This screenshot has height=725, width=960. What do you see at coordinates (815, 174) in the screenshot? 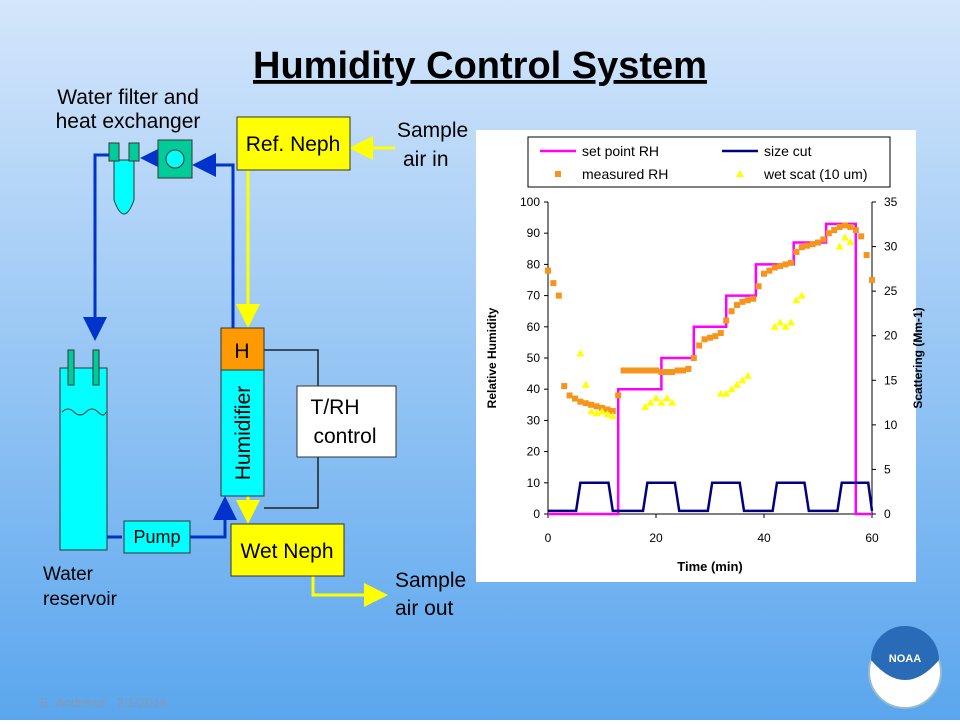
I see `legend-label: wet scat (10 um)` at bounding box center [815, 174].